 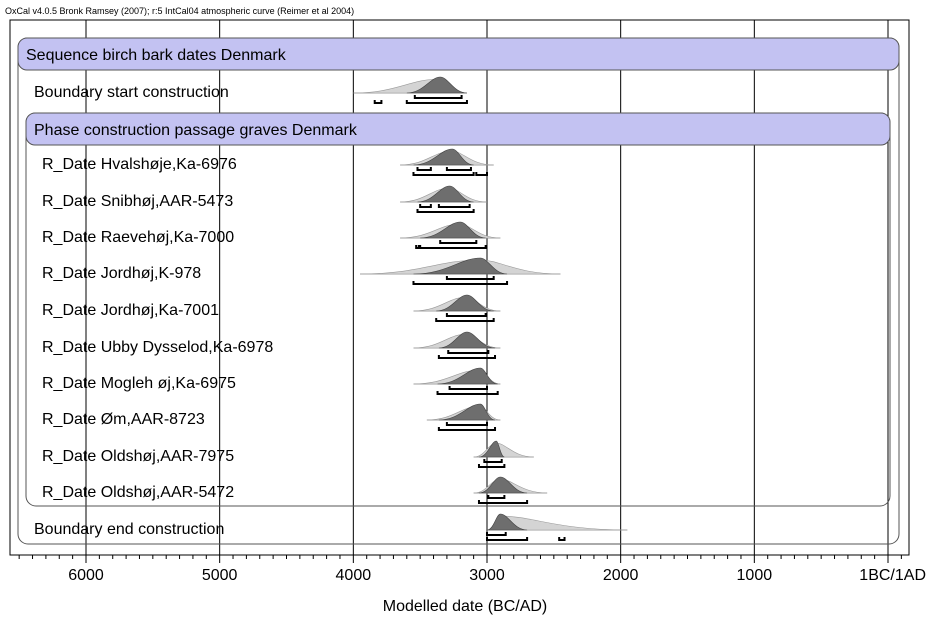 What do you see at coordinates (268, 162) in the screenshot?
I see `row: R_Date Hvalshøje,Ka-6976` at bounding box center [268, 162].